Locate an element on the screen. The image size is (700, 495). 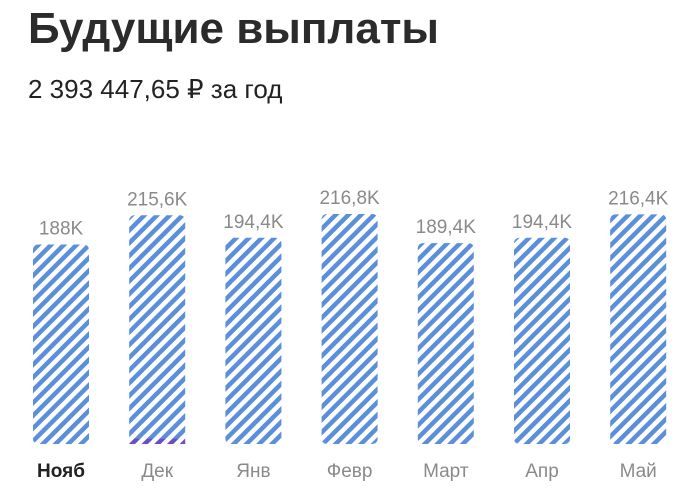
yearly-total: 2 393 447,65 ₽ за год is located at coordinates (155, 89).